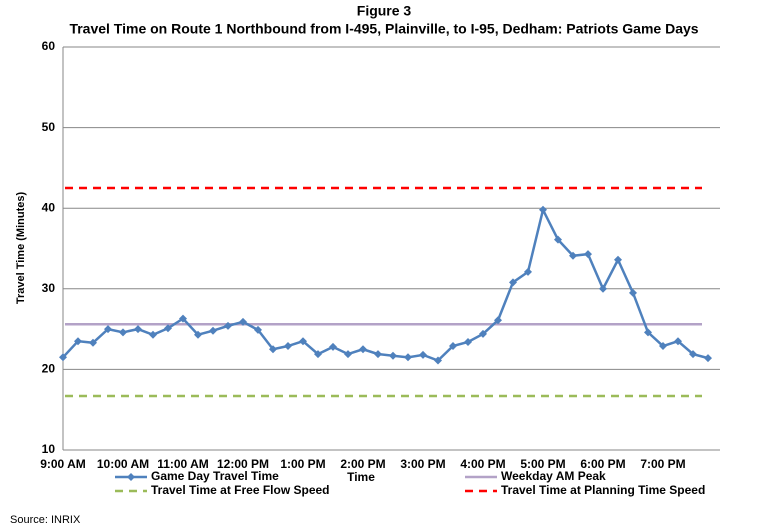  Describe the element at coordinates (49, 207) in the screenshot. I see `y-tick-label: 40` at that location.